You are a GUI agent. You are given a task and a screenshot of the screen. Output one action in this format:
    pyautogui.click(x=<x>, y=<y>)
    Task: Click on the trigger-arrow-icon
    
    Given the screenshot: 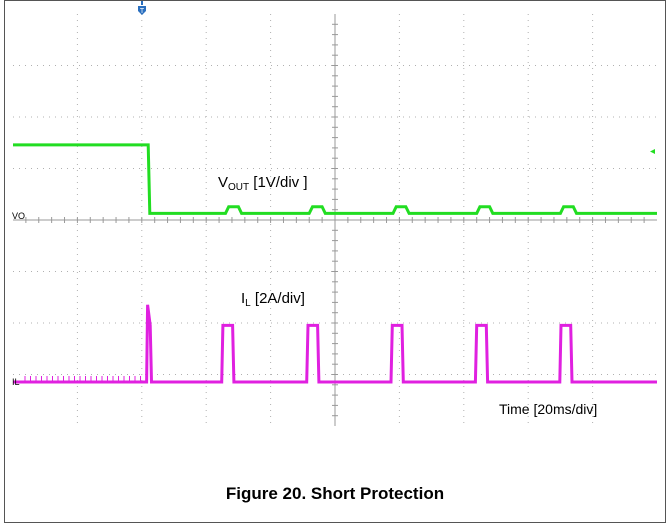 What is the action you would take?
    pyautogui.click(x=142, y=10)
    